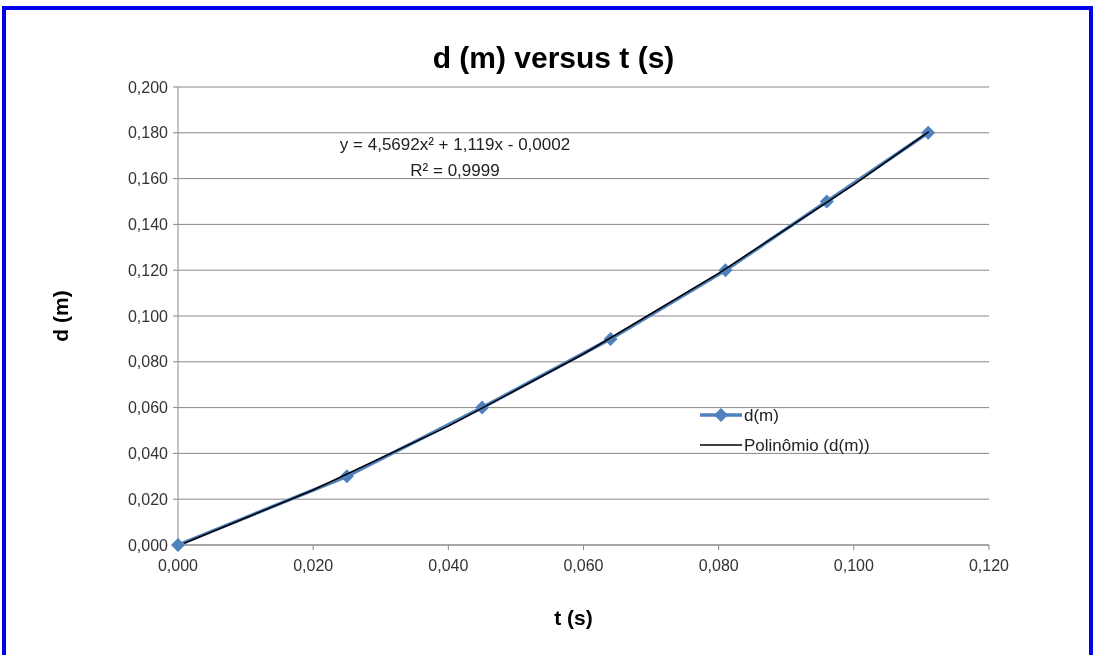  Describe the element at coordinates (60, 316) in the screenshot. I see `y-axis-title: d (m)` at that location.